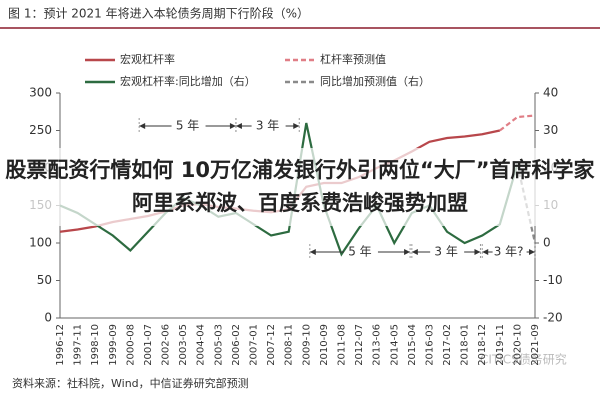  I want to click on x-tick-label: 2001-07, so click(148, 345).